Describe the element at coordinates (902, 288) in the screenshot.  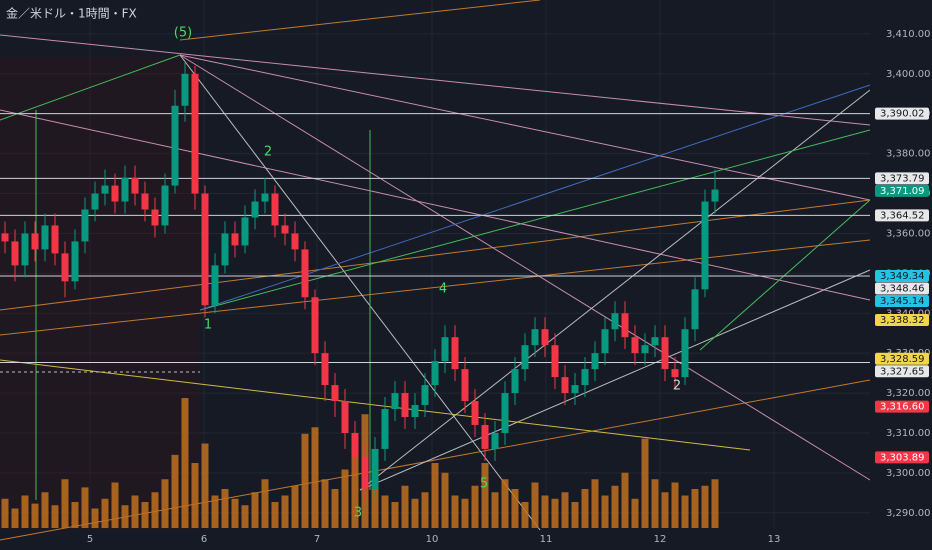
I see `price-tag-label: 3,348.46` at that location.